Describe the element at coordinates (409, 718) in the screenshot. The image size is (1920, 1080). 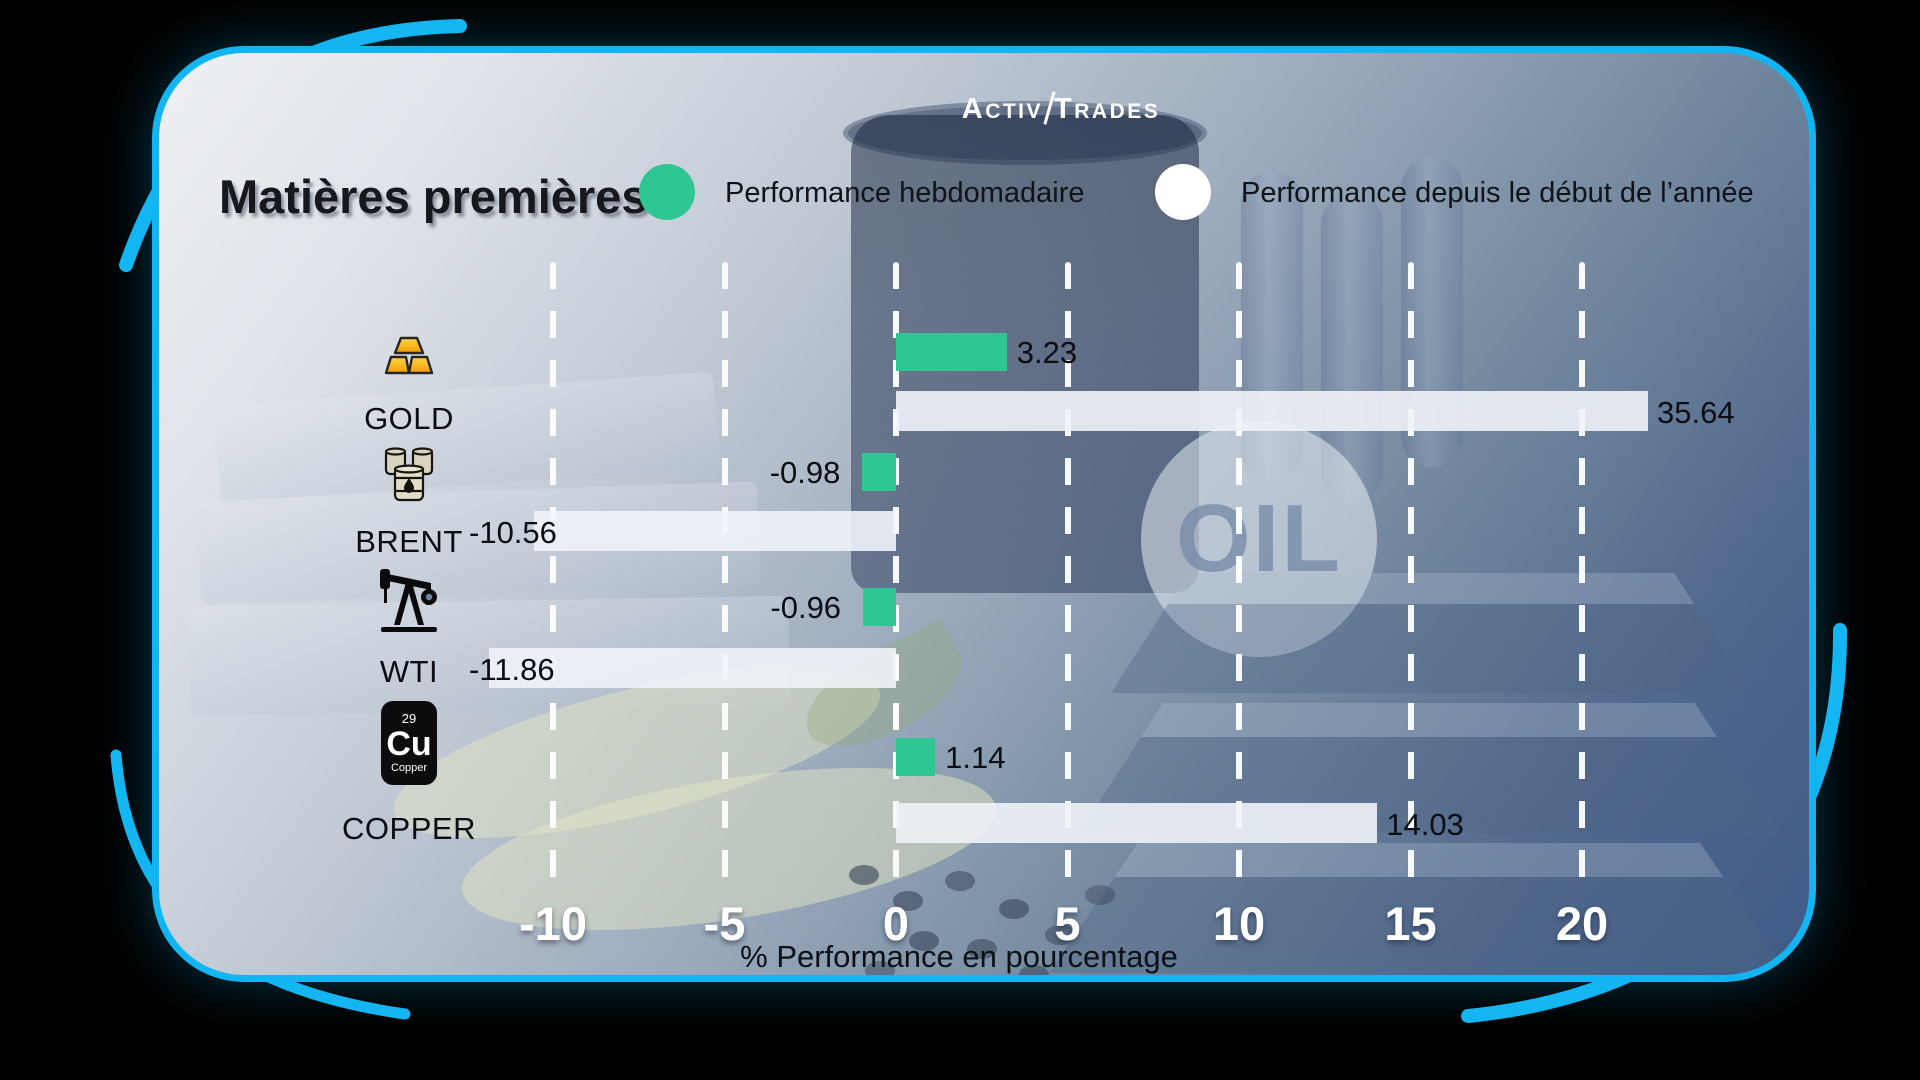
I see `copper-atomic-number: 29` at that location.